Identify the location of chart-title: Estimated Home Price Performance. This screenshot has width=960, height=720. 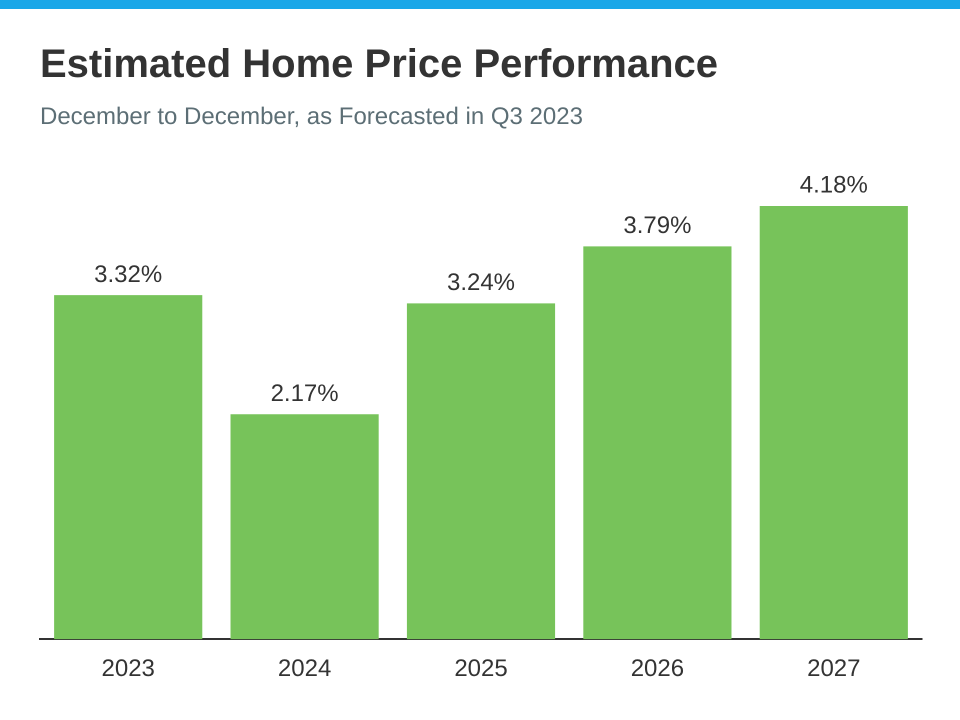
(379, 64).